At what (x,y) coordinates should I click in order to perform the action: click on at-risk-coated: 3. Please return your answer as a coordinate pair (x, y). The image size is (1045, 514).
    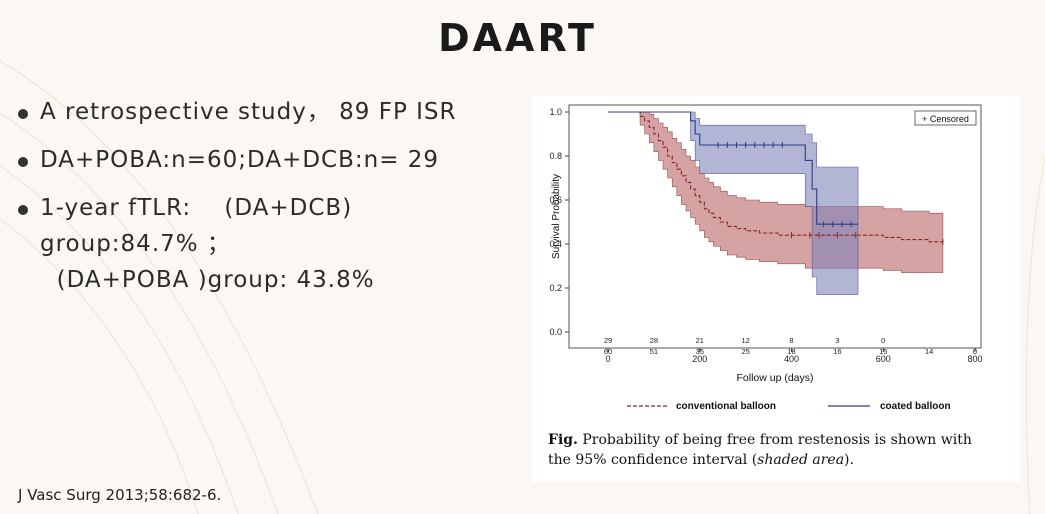
    Looking at the image, I should click on (837, 340).